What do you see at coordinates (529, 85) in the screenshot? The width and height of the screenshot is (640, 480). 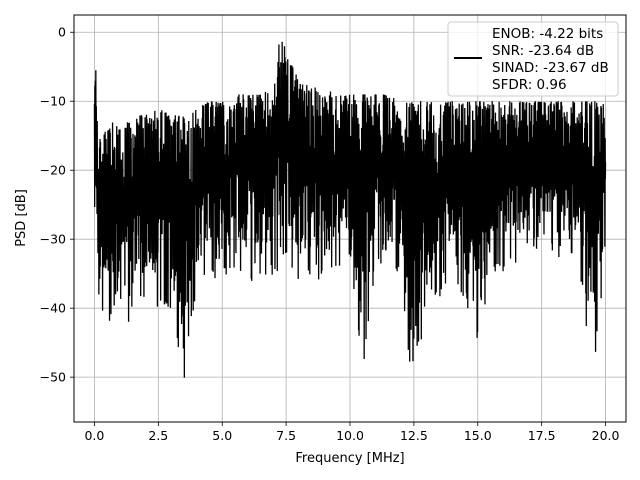 I see `legend-sfdr: SFDR: 0.96` at bounding box center [529, 85].